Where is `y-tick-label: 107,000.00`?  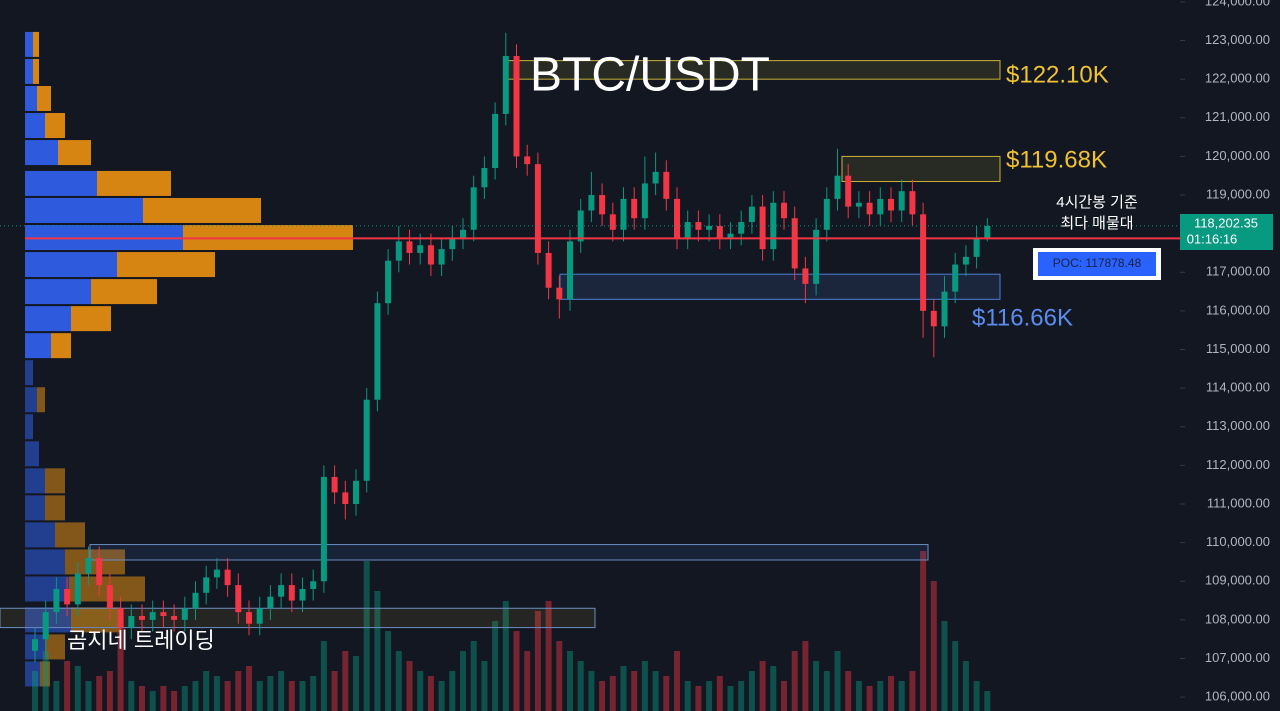 y-tick-label: 107,000.00 is located at coordinates (1237, 657).